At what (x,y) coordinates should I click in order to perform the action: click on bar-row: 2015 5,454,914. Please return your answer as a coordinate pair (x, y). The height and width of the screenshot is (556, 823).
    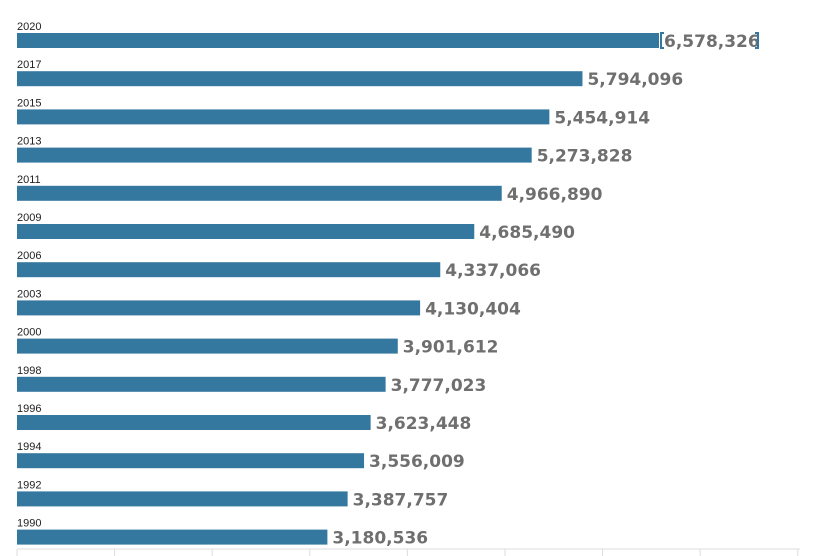
    Looking at the image, I should click on (333, 112).